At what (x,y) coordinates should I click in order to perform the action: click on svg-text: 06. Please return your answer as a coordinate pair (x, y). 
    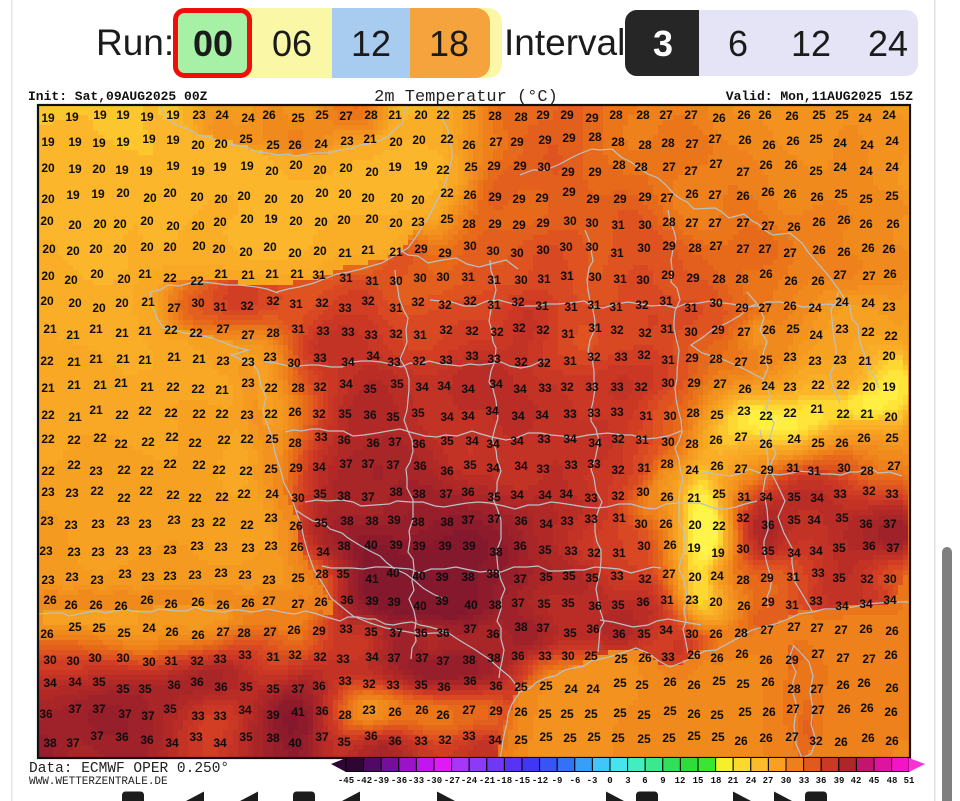
    Looking at the image, I should click on (292, 43).